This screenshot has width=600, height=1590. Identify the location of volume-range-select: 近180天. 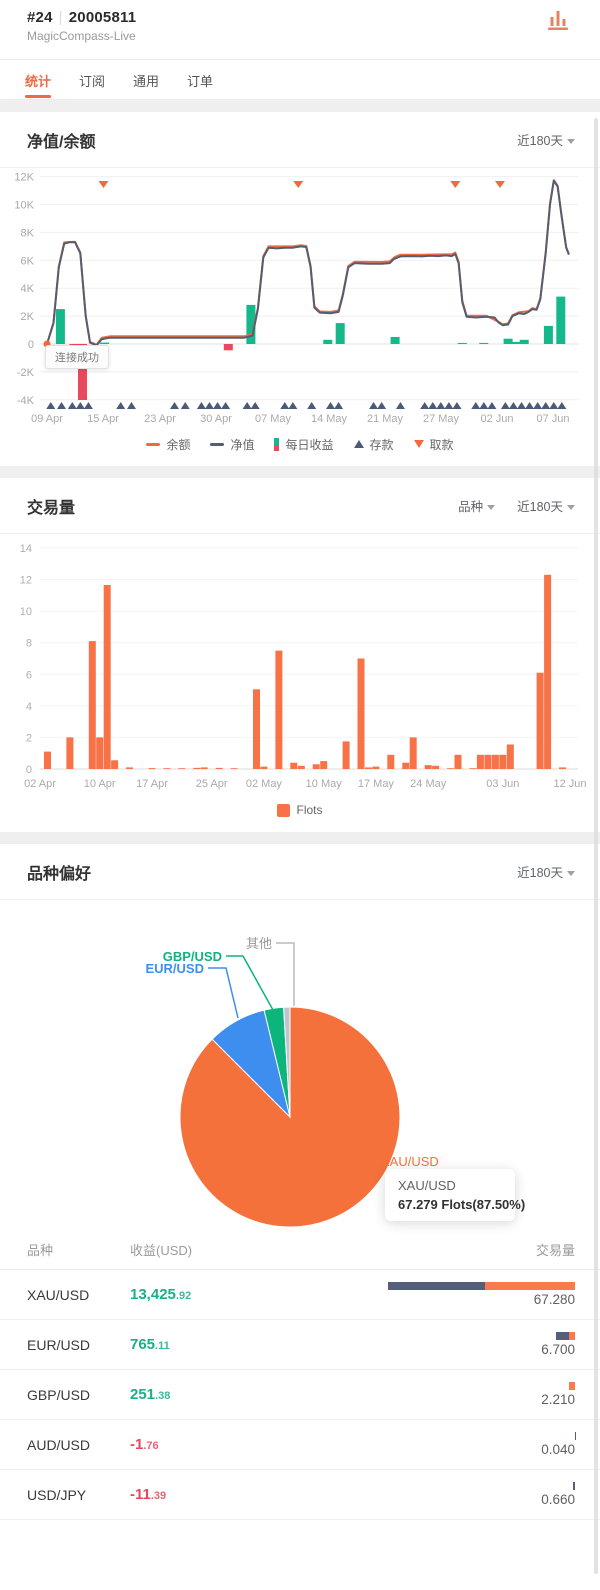
(546, 505).